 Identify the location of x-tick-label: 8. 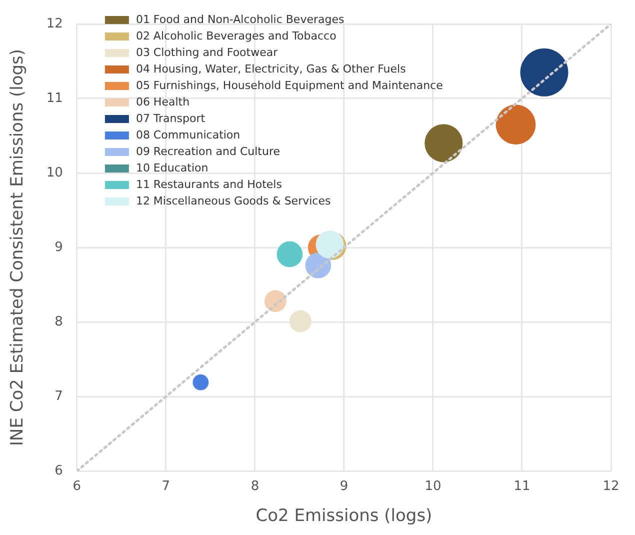
(255, 486).